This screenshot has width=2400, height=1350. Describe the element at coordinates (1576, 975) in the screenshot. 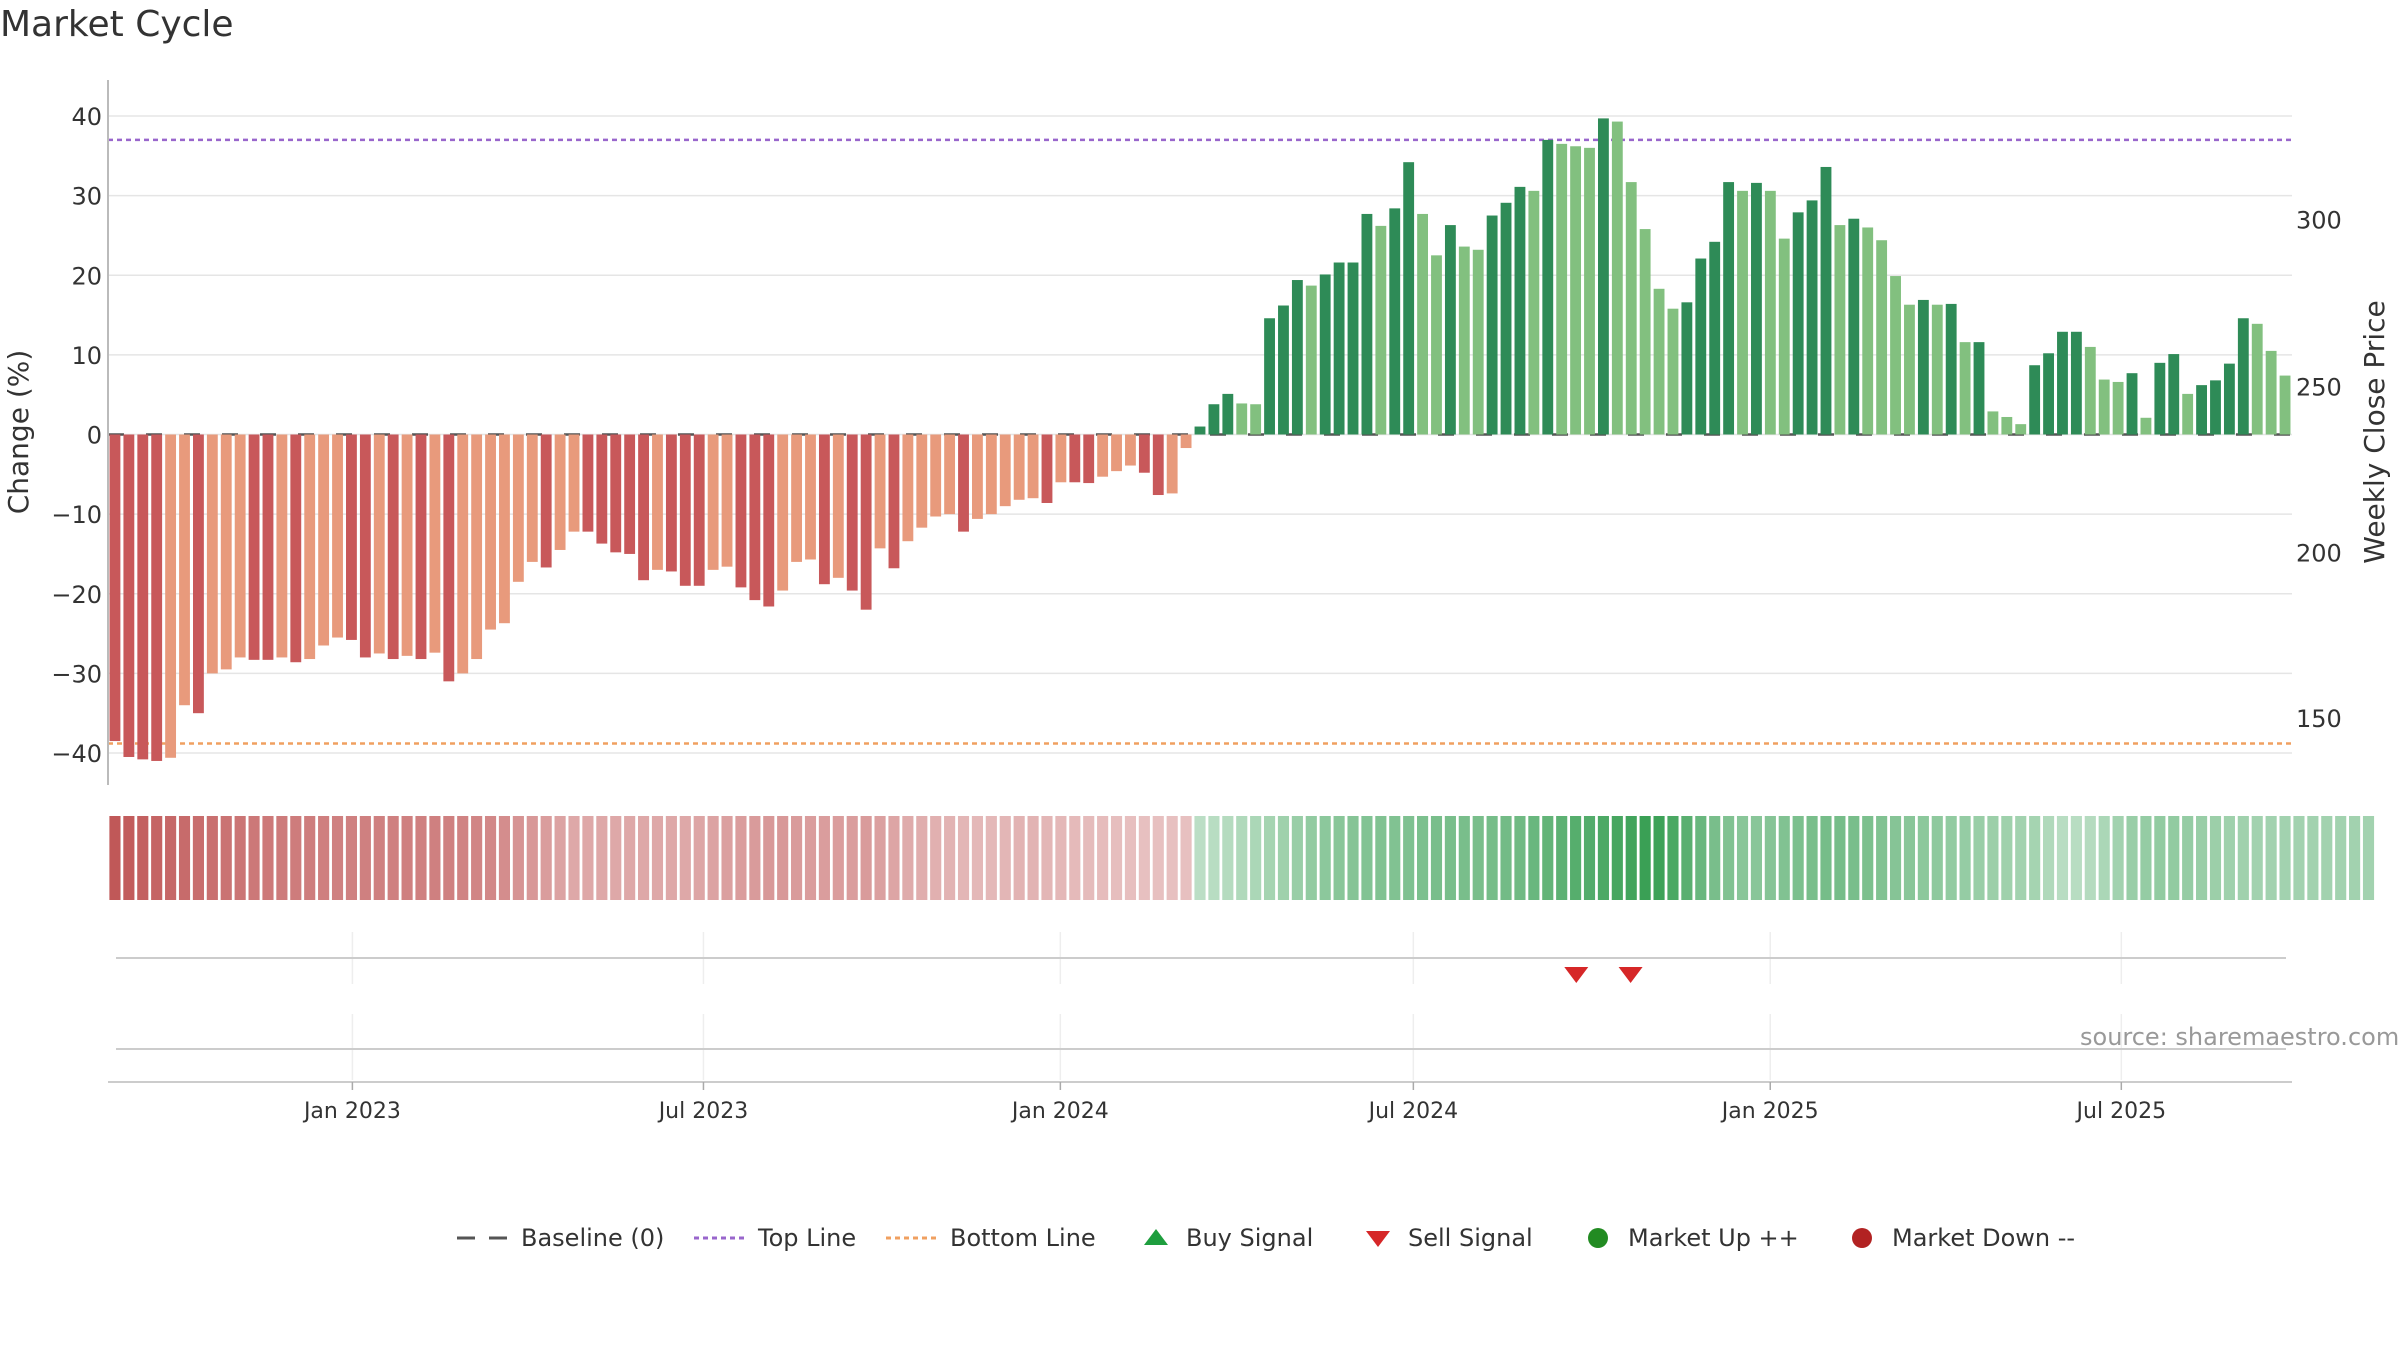

I see `sell-signal-marker` at that location.